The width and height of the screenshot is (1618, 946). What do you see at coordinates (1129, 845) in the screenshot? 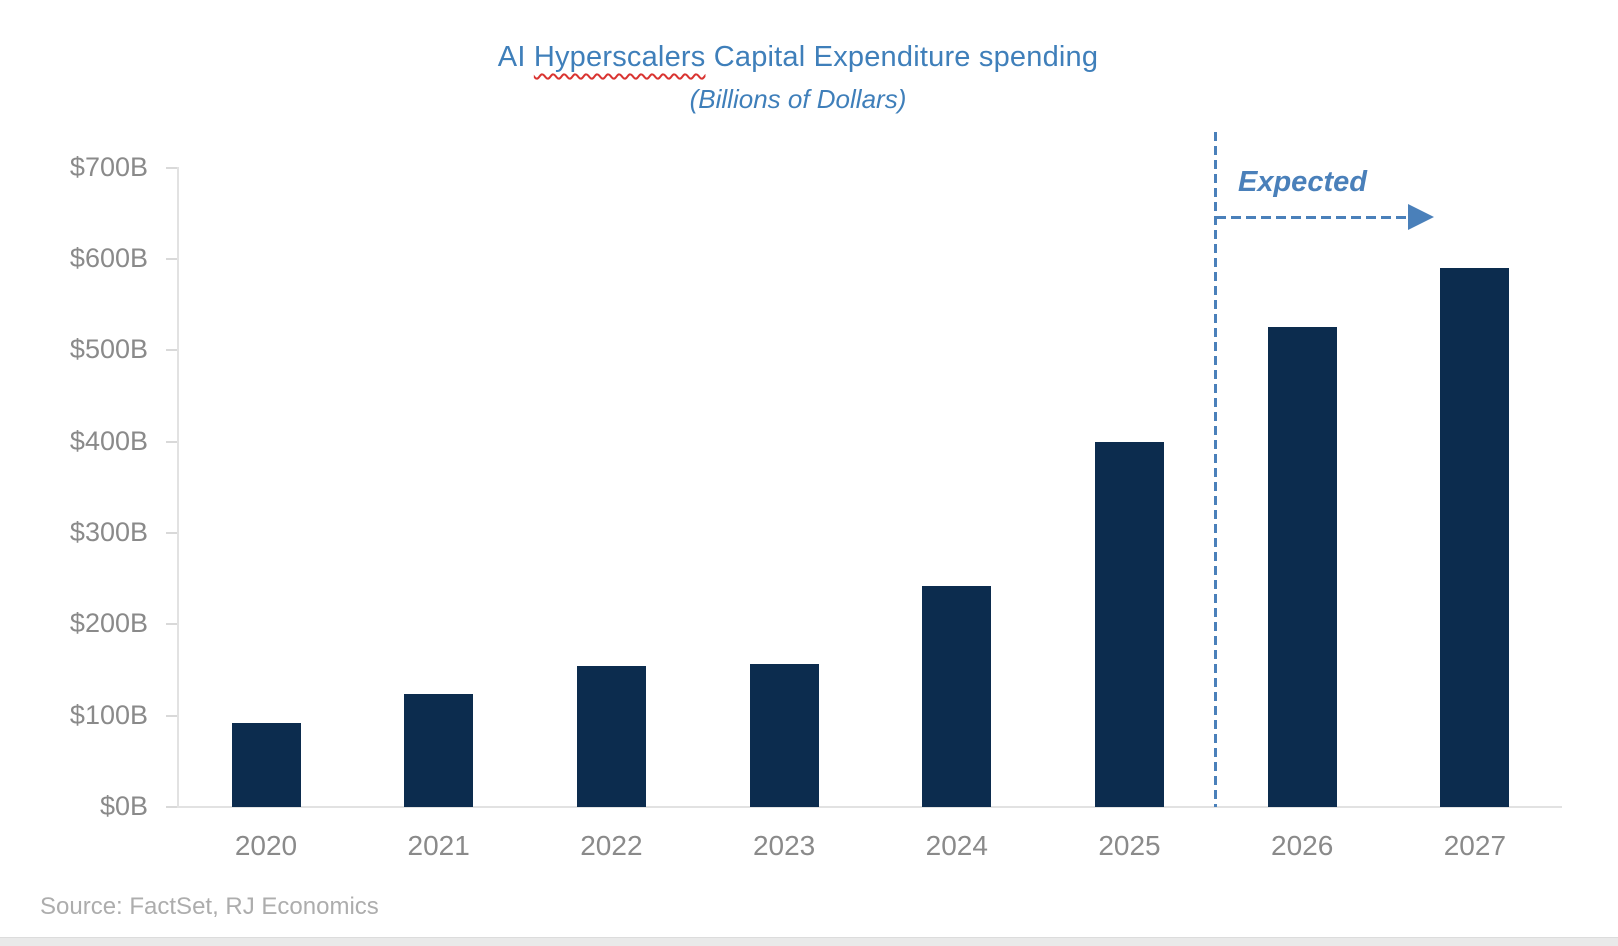
I see `x-axis-label-2025: 2025` at bounding box center [1129, 845].